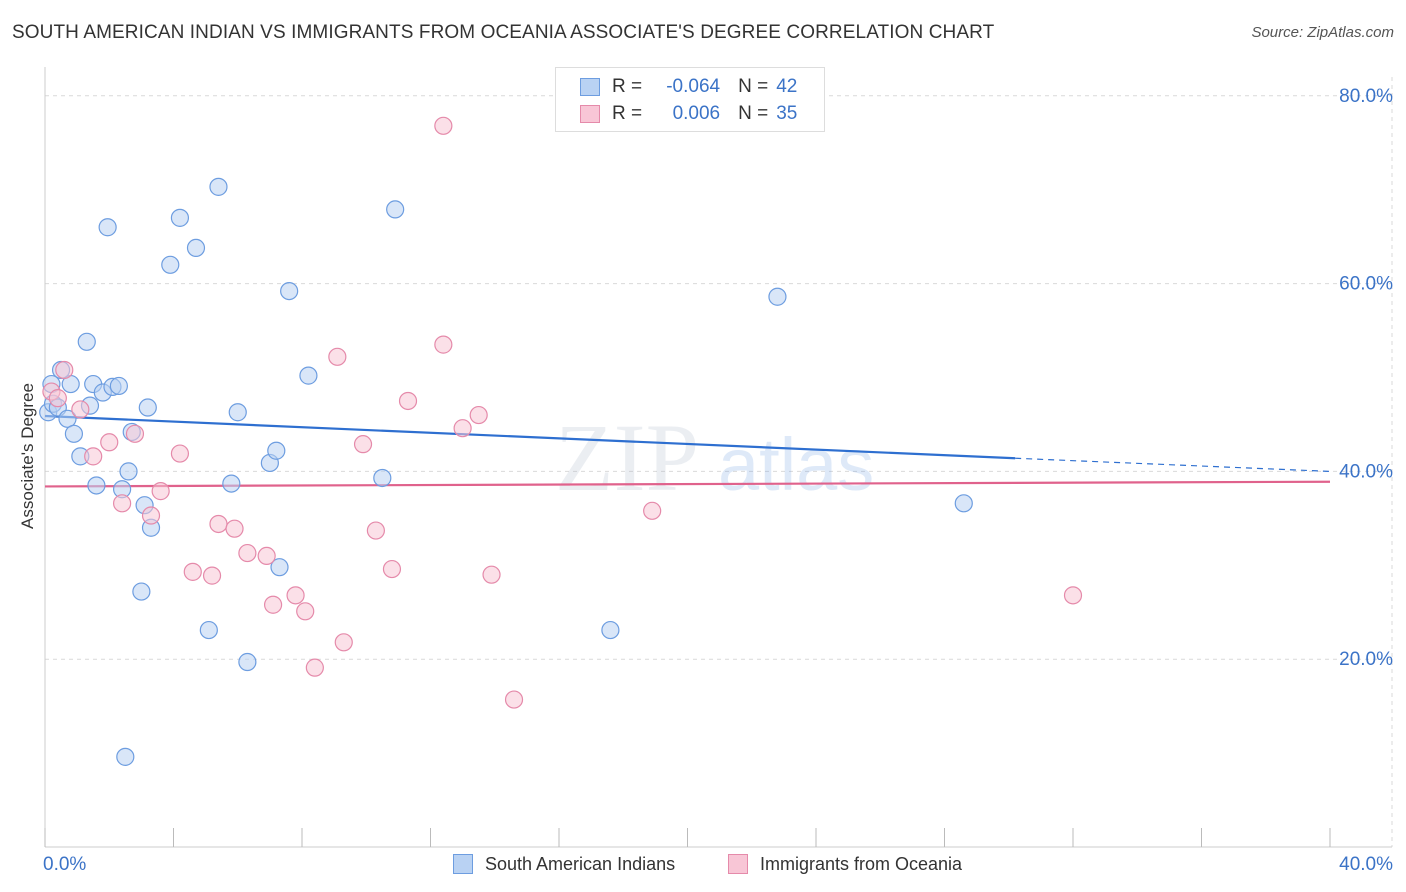 The height and width of the screenshot is (892, 1406). Describe the element at coordinates (27, 456) in the screenshot. I see `y-axis-title: Associate's Degree` at that location.